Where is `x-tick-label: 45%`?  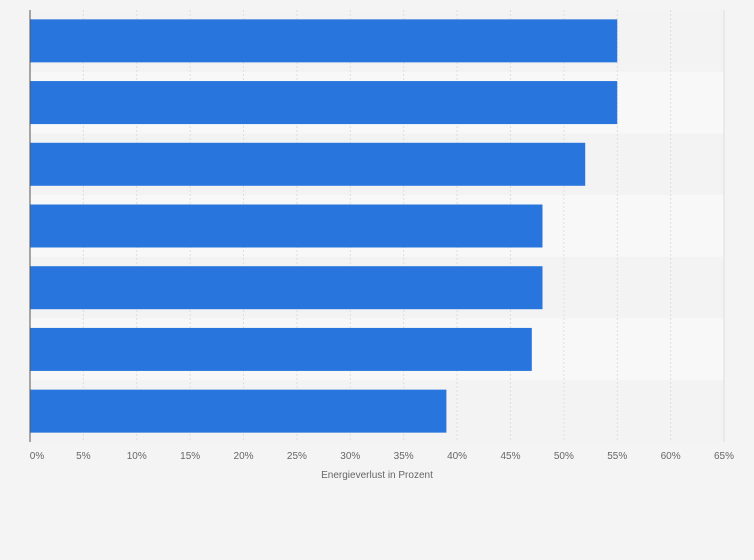 x-tick-label: 45% is located at coordinates (510, 456).